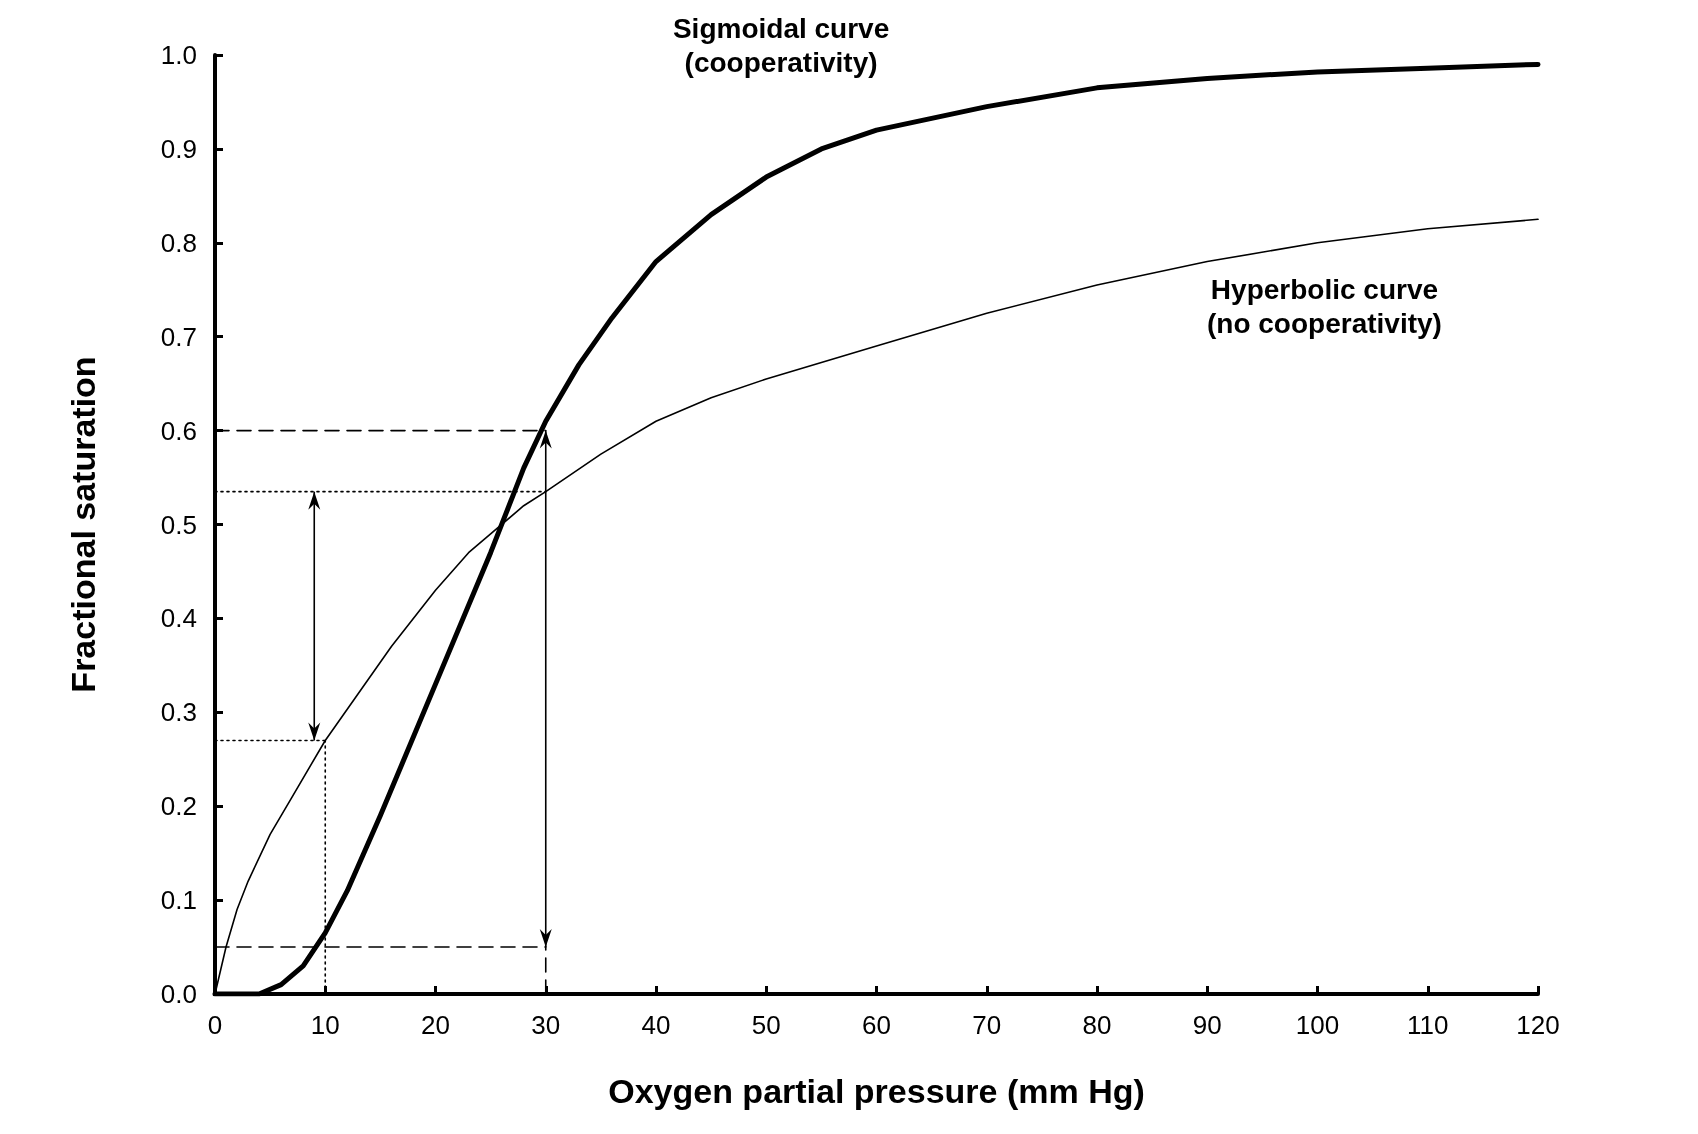 This screenshot has width=1698, height=1134. Describe the element at coordinates (1317, 1025) in the screenshot. I see `x-tick-label: 100` at that location.